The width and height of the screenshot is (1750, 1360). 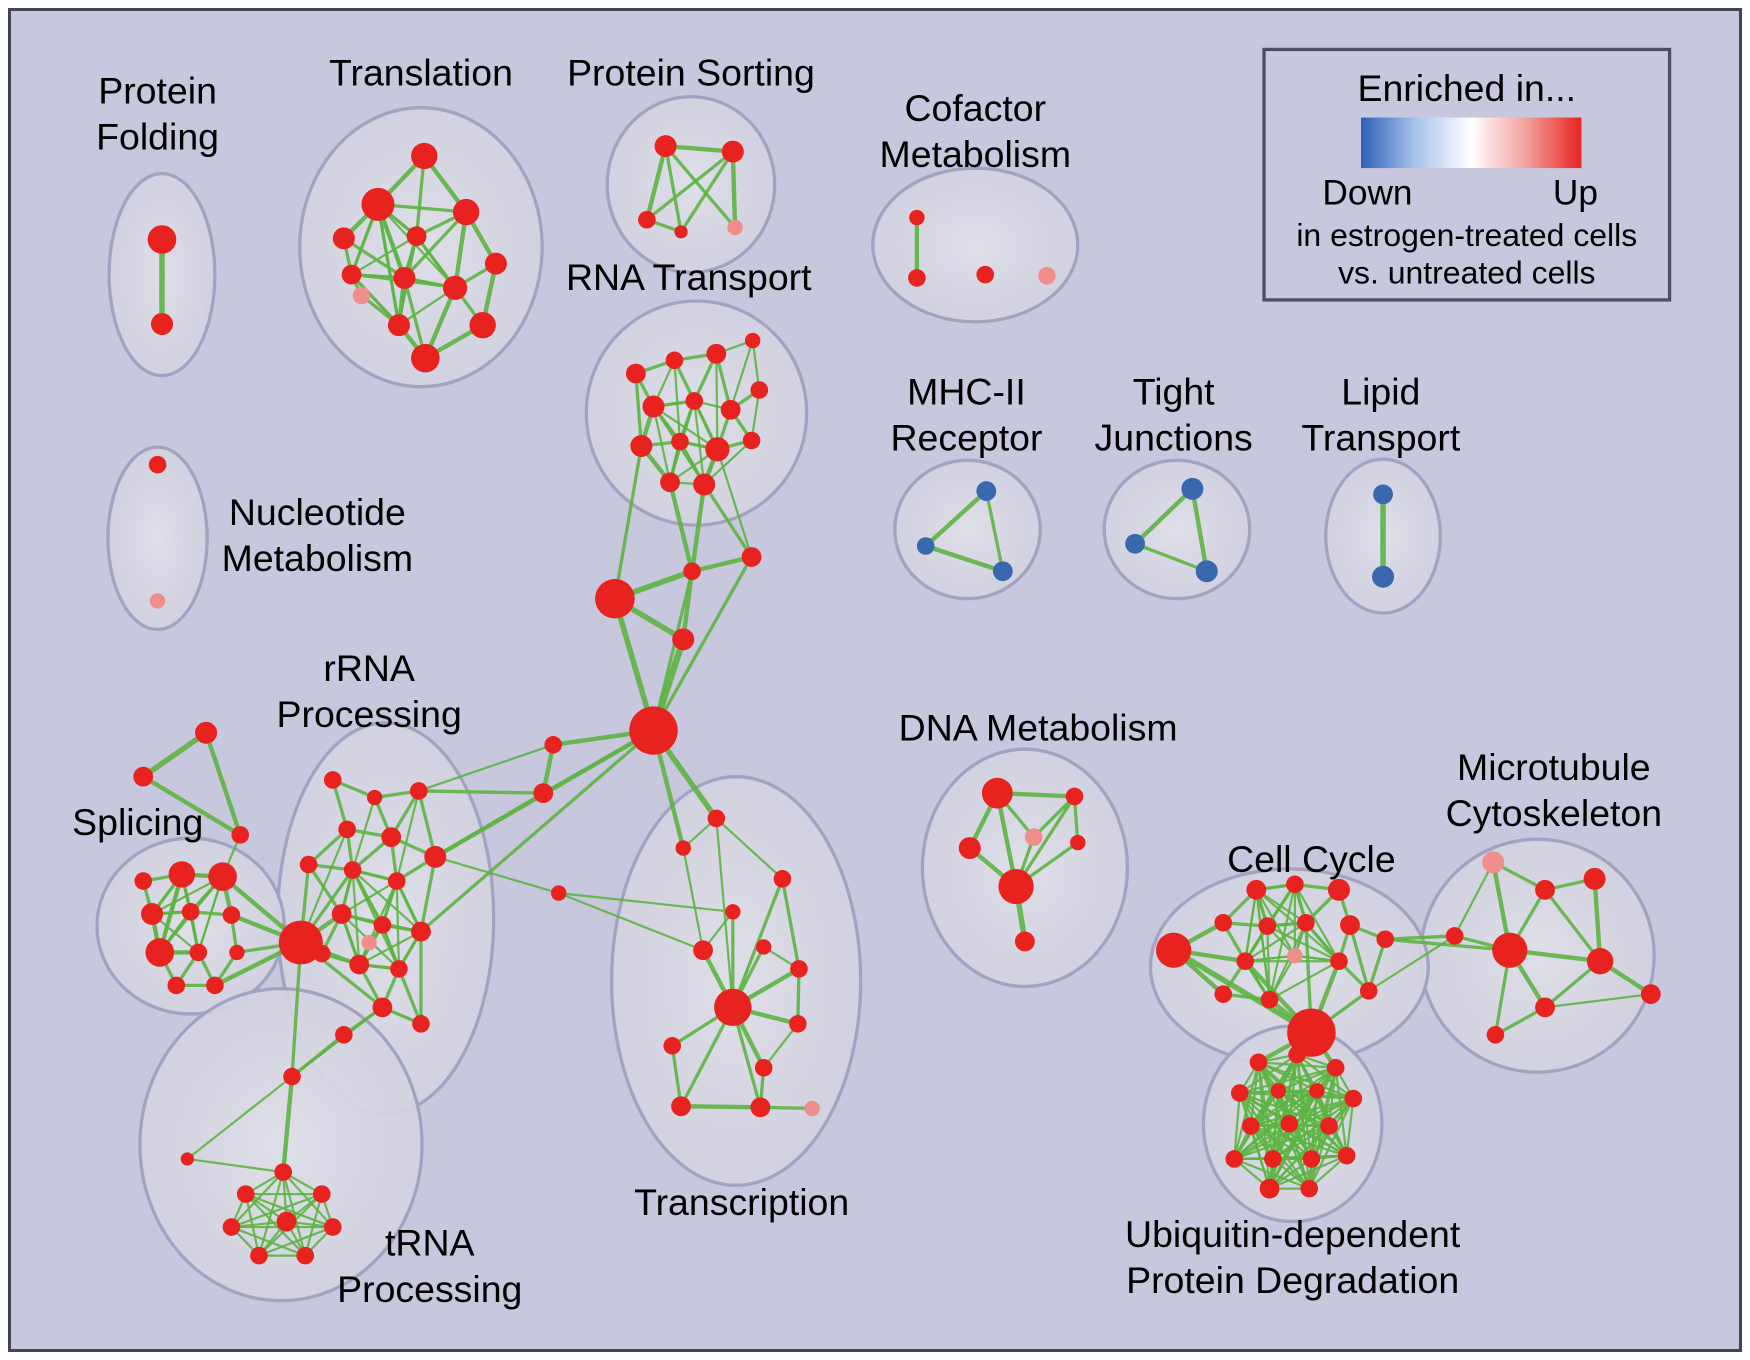 What do you see at coordinates (674, 360) in the screenshot?
I see `network-node-rt2` at bounding box center [674, 360].